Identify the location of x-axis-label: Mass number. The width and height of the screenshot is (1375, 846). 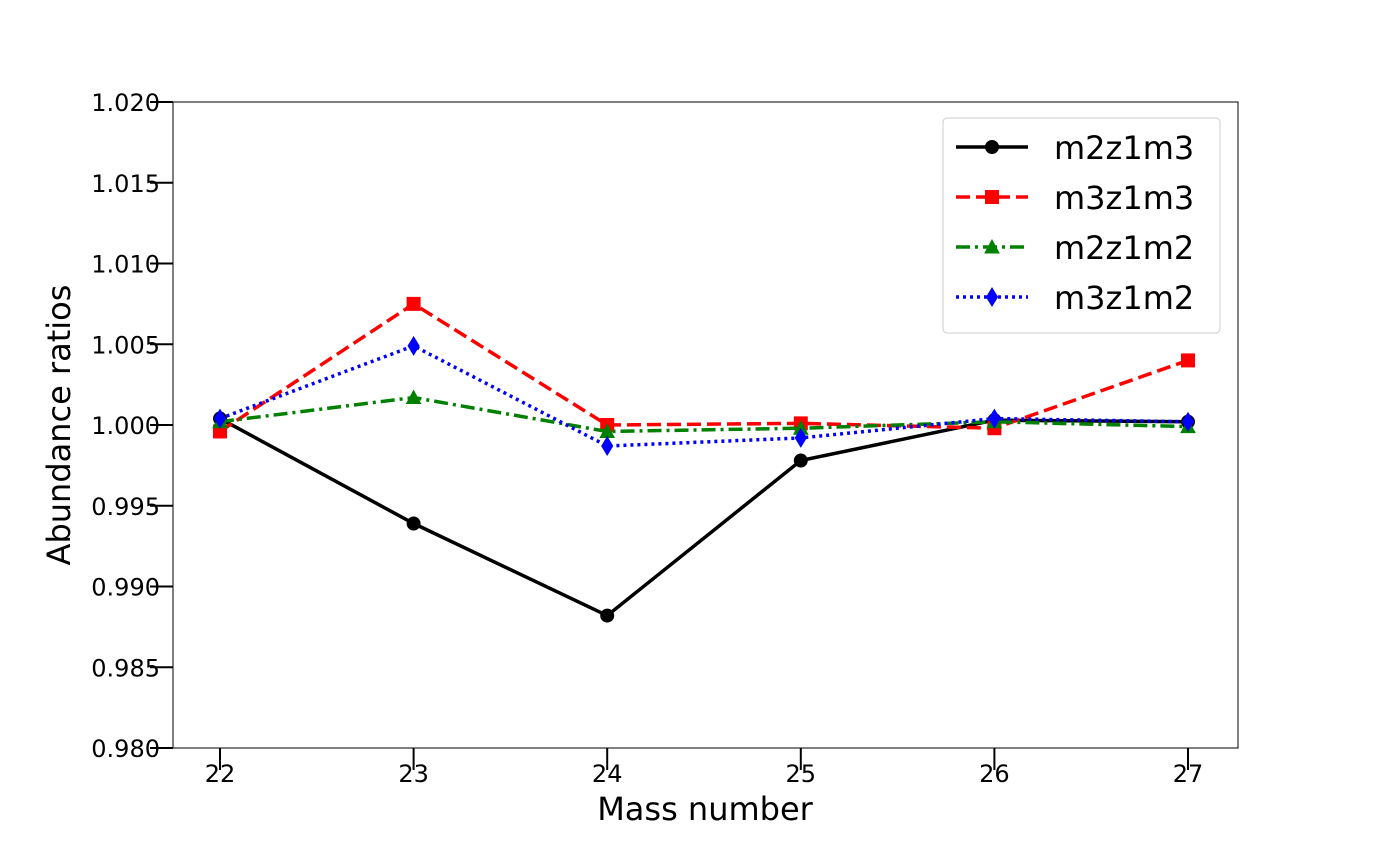
(705, 809).